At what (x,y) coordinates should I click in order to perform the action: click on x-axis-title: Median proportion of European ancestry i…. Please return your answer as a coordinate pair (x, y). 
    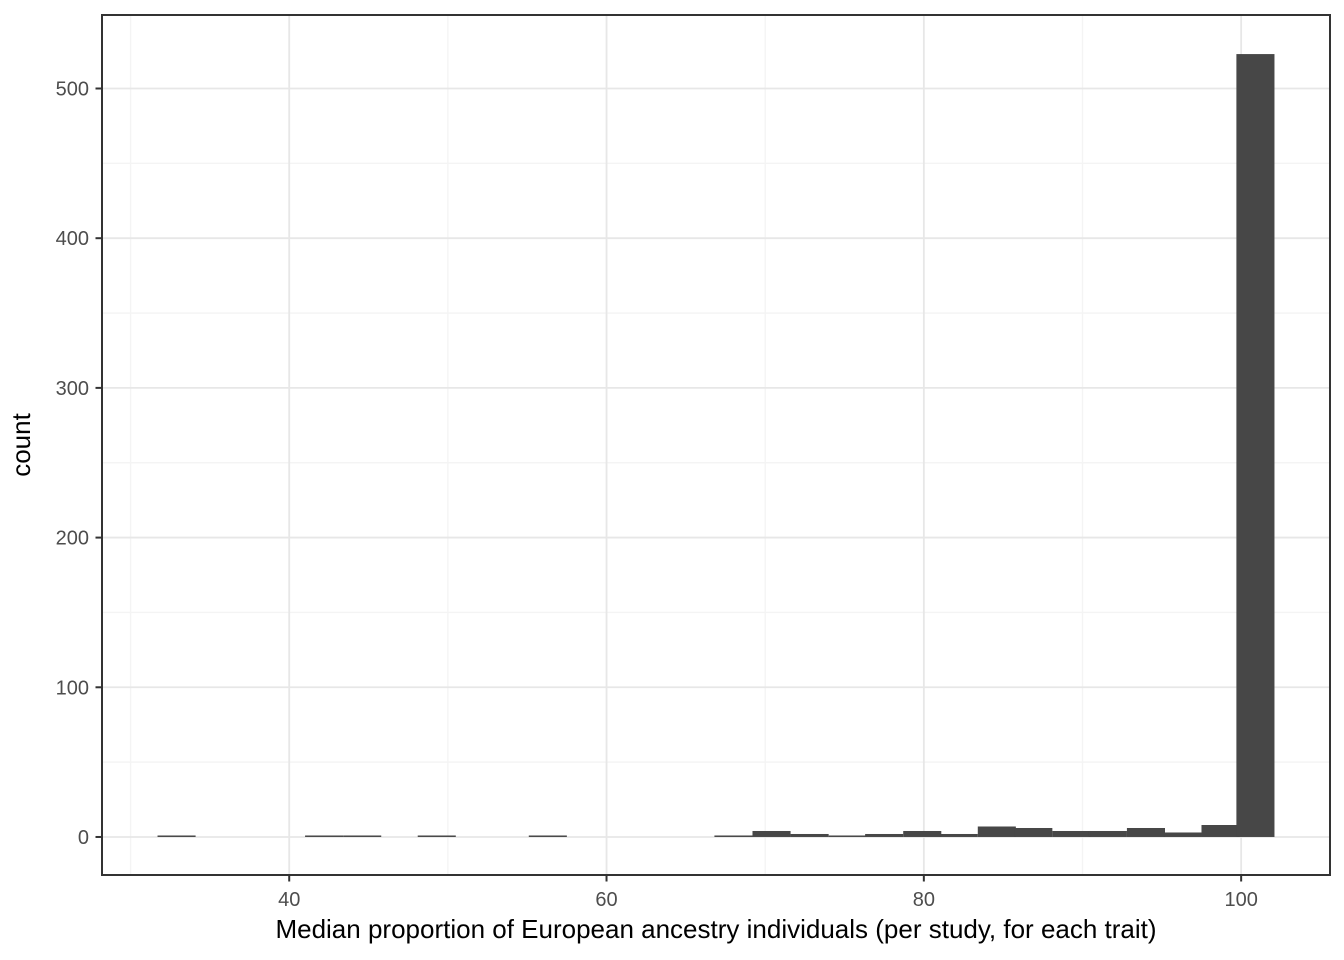
    Looking at the image, I should click on (715, 929).